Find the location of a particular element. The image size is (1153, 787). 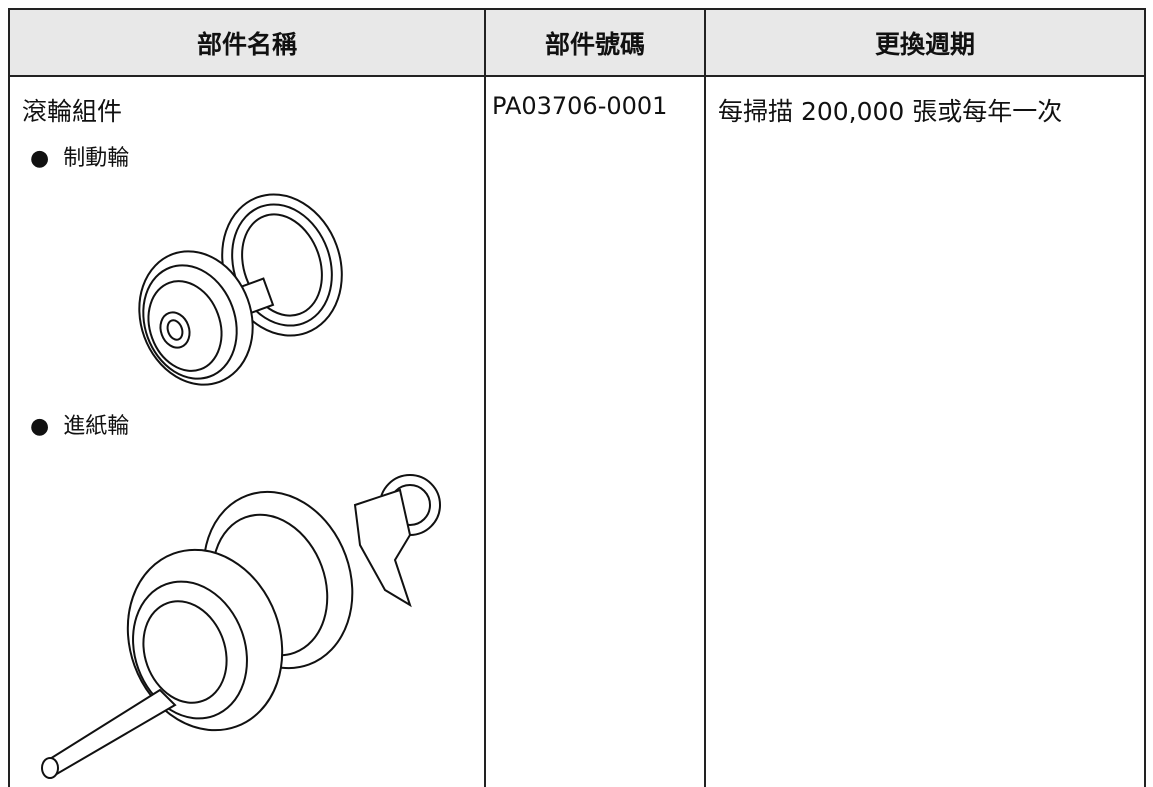

sub-item-text: 進紙輪 is located at coordinates (96, 426).